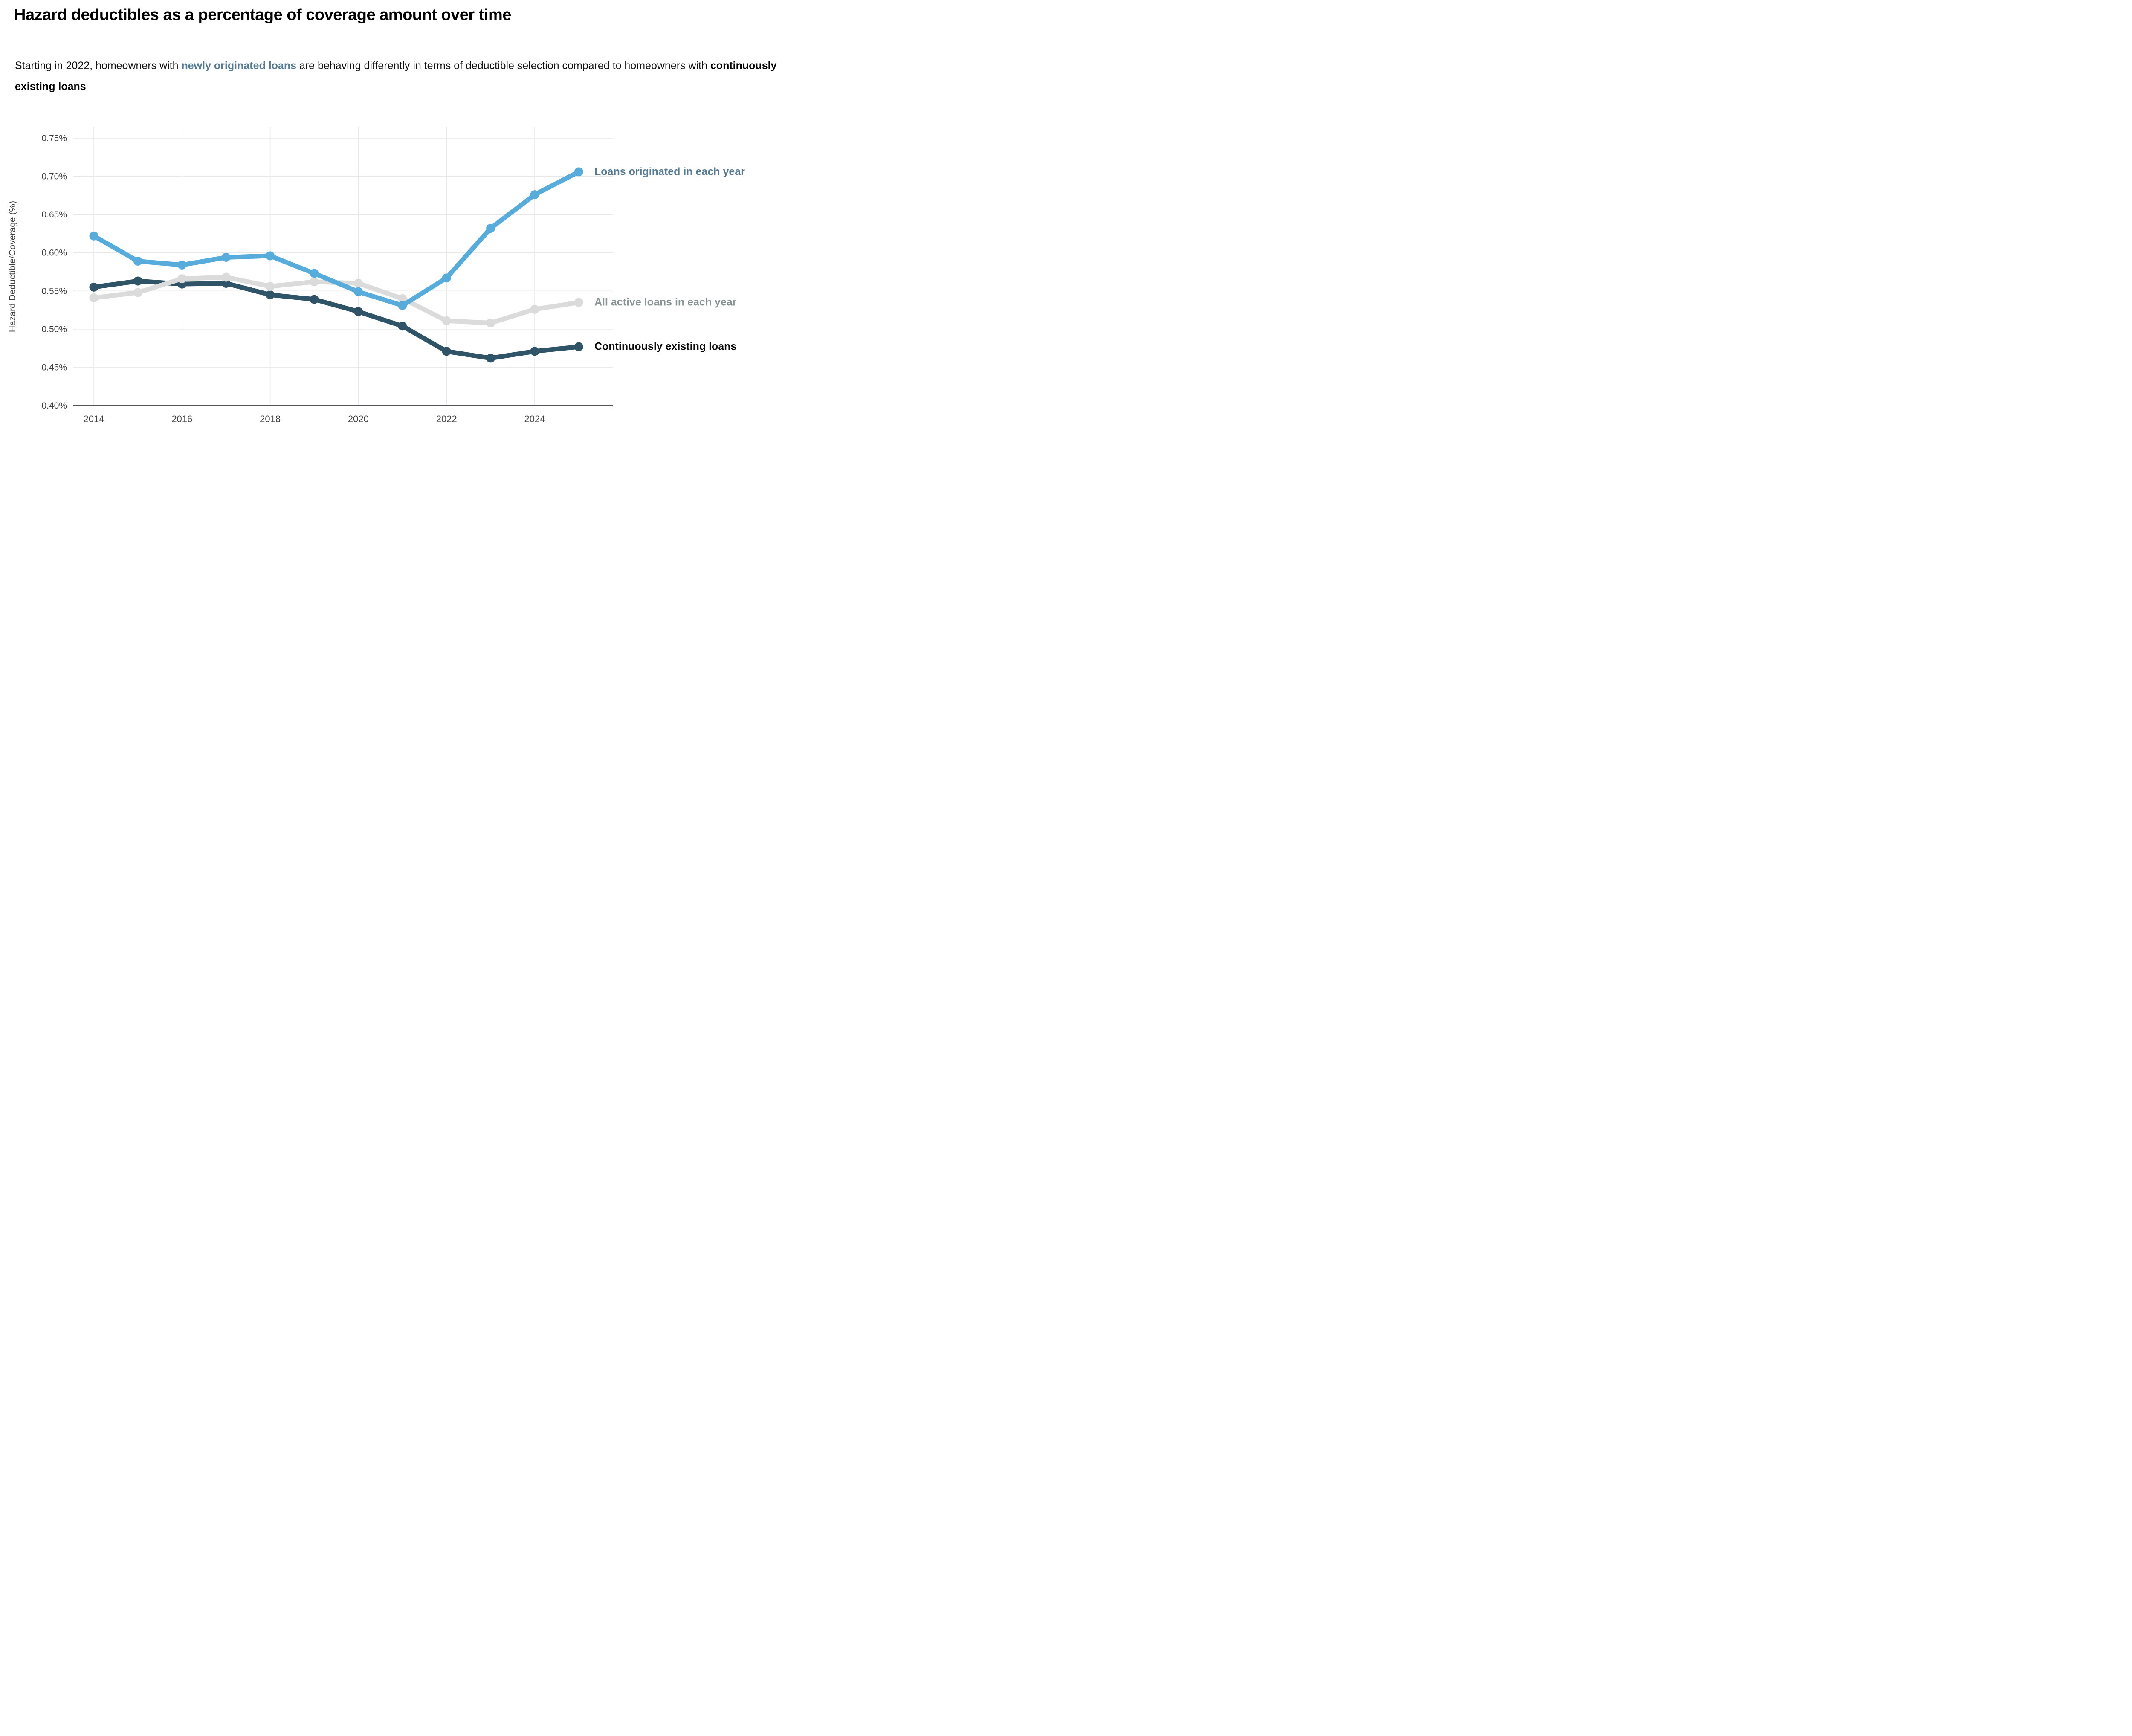 The image size is (2132, 1736). I want to click on subtitle-text-1: Starting in 2022, homeowners with, so click(98, 66).